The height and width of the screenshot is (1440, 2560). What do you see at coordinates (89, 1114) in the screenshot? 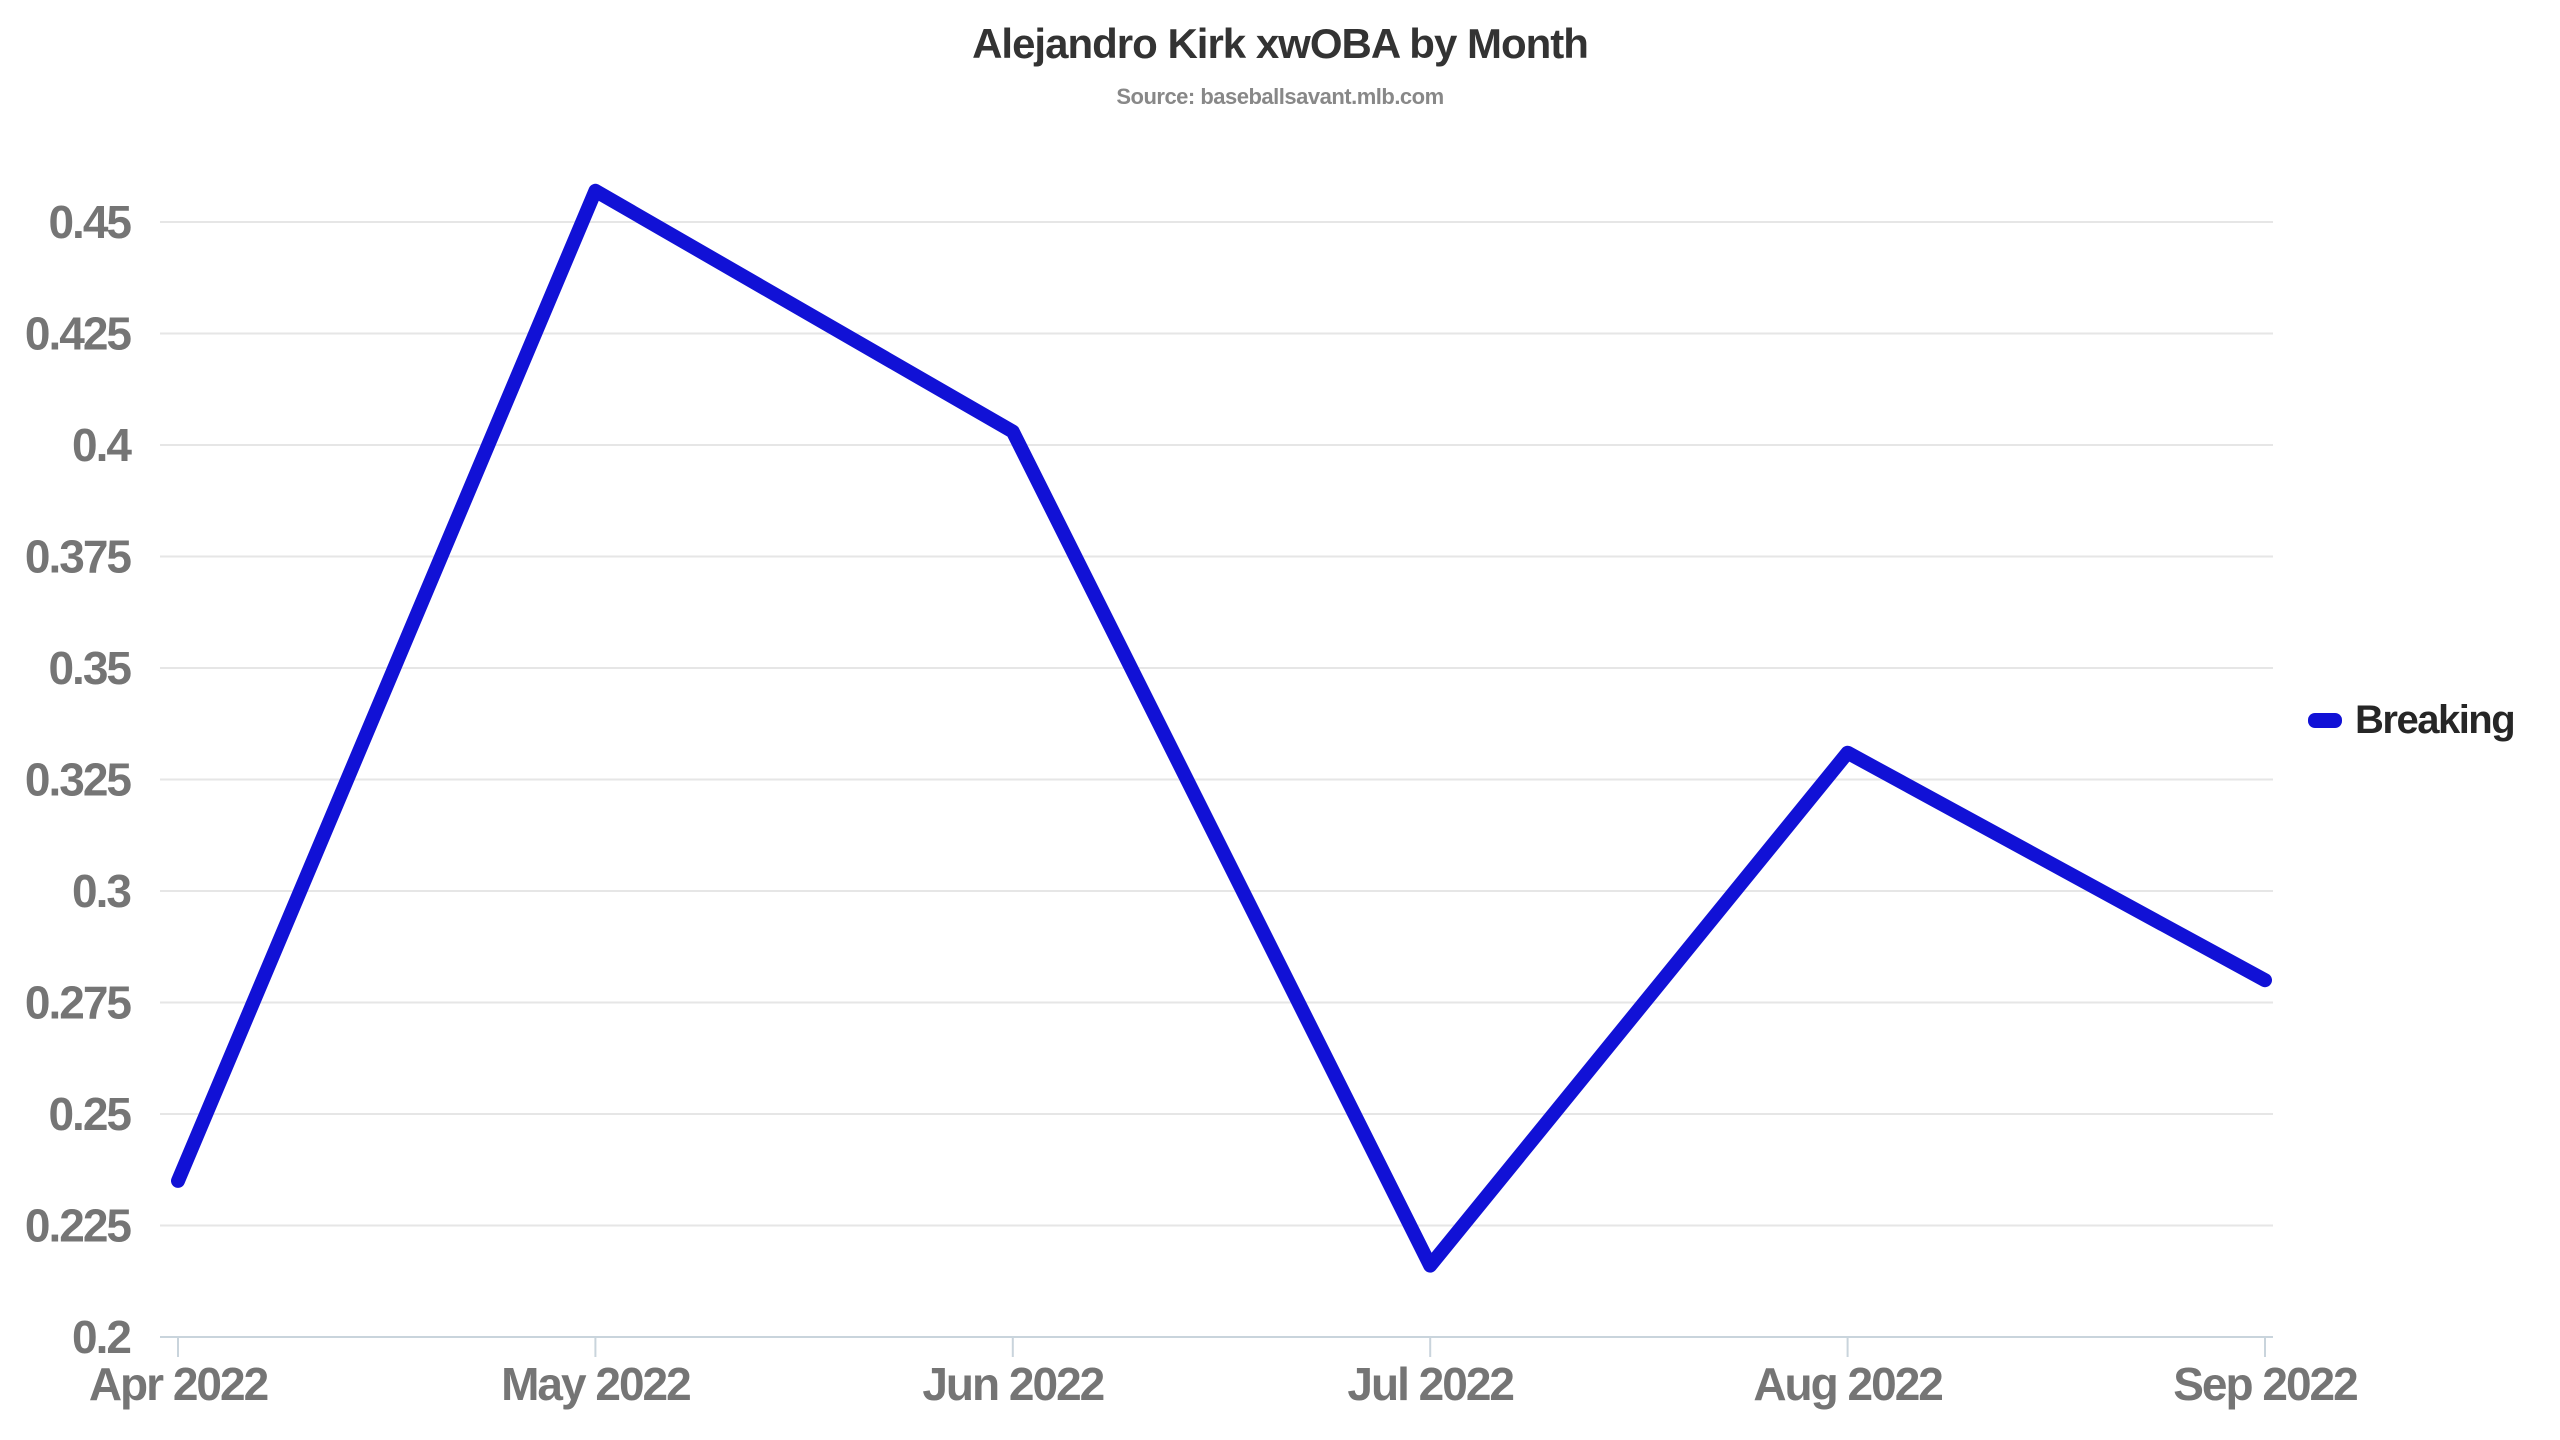
I see `y-axis-tick-label: 0.25` at bounding box center [89, 1114].